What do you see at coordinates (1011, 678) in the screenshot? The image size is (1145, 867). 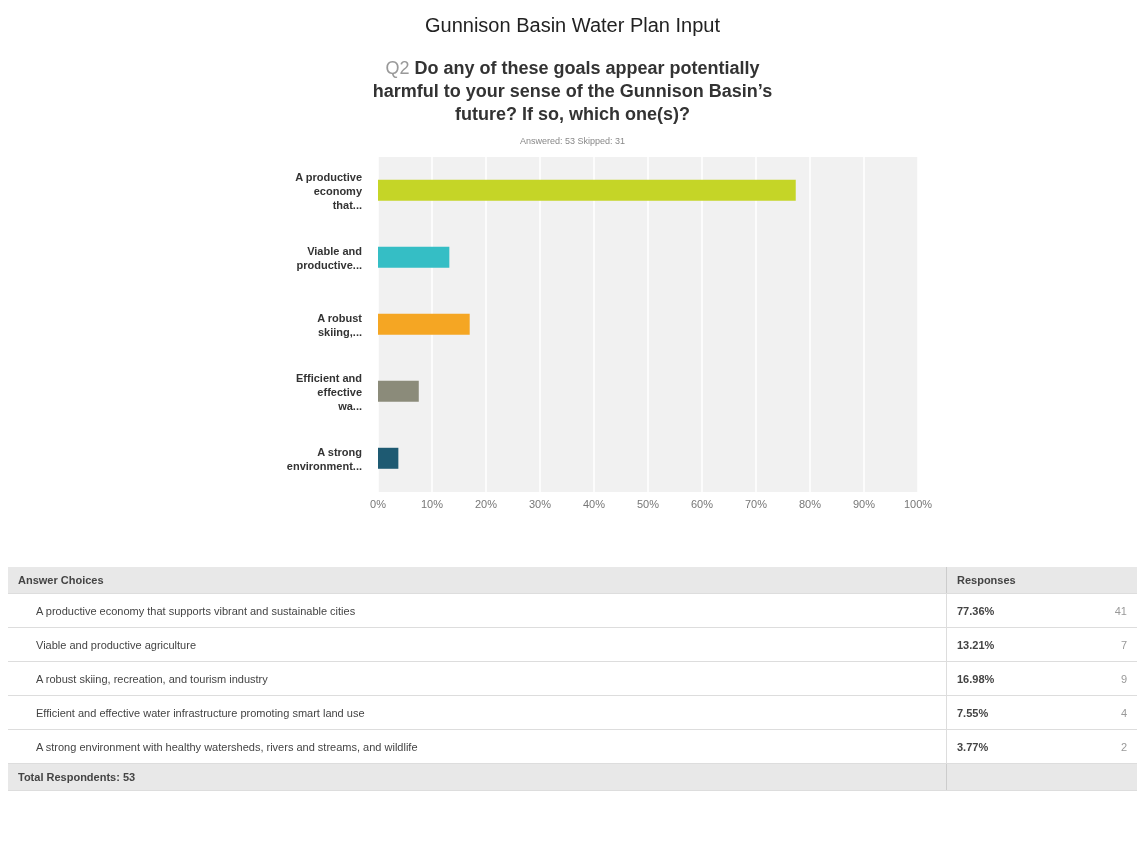 I see `text: 16.98%` at bounding box center [1011, 678].